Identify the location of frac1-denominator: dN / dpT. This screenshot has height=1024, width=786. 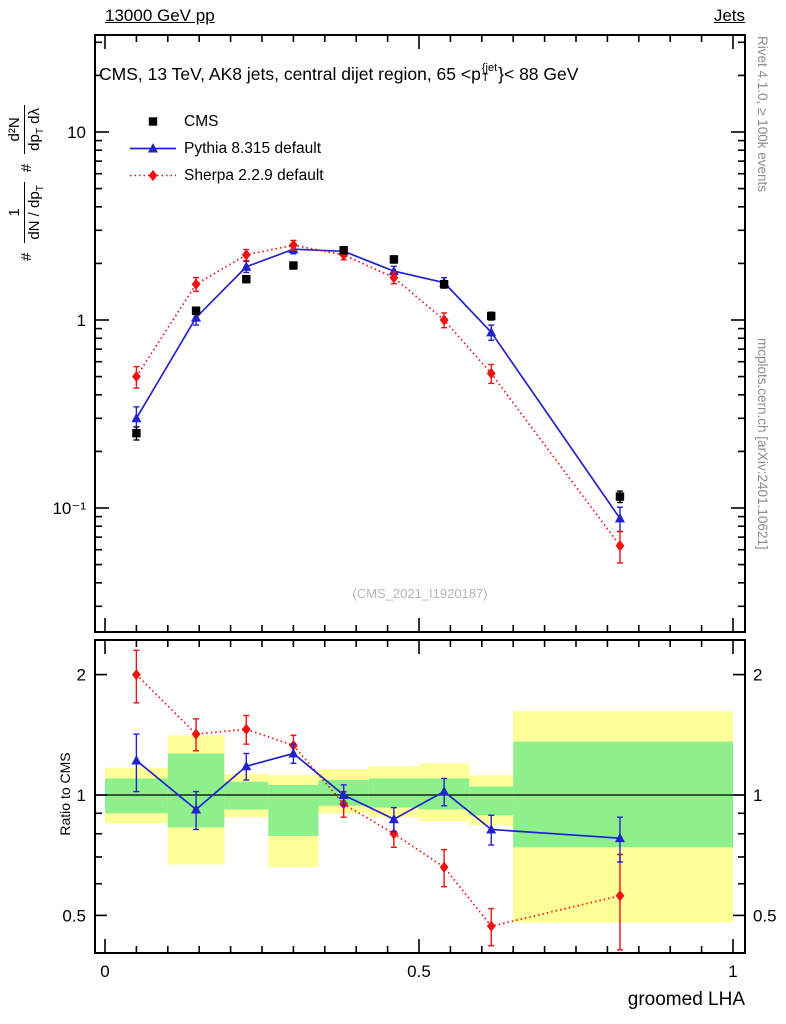
(35, 212).